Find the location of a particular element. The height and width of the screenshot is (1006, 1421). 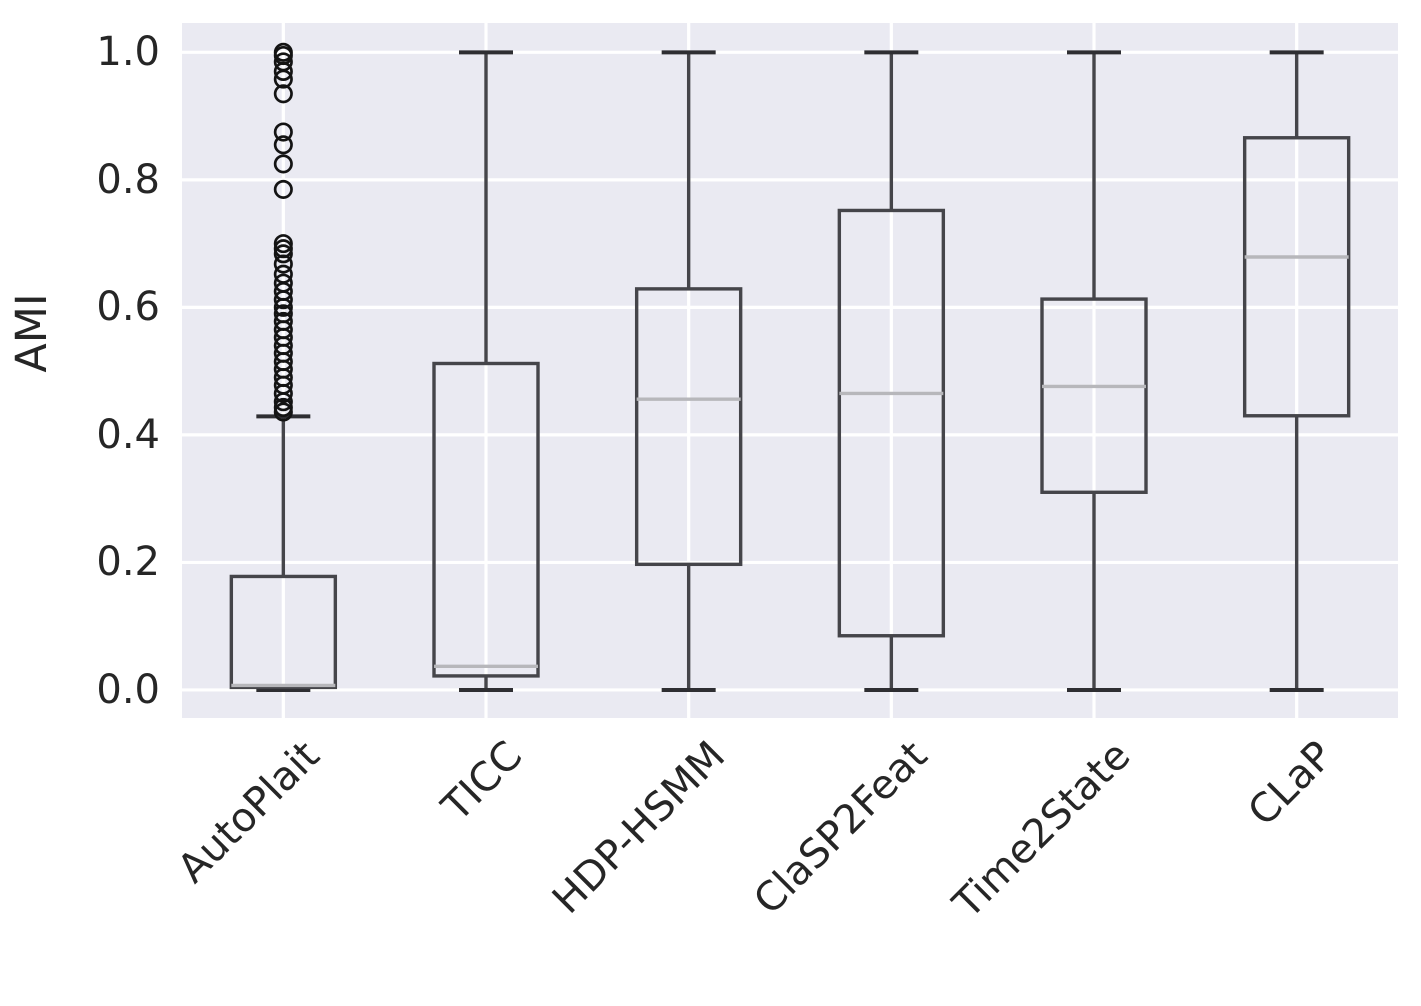

y-tick-label: 0.8 is located at coordinates (128, 179).